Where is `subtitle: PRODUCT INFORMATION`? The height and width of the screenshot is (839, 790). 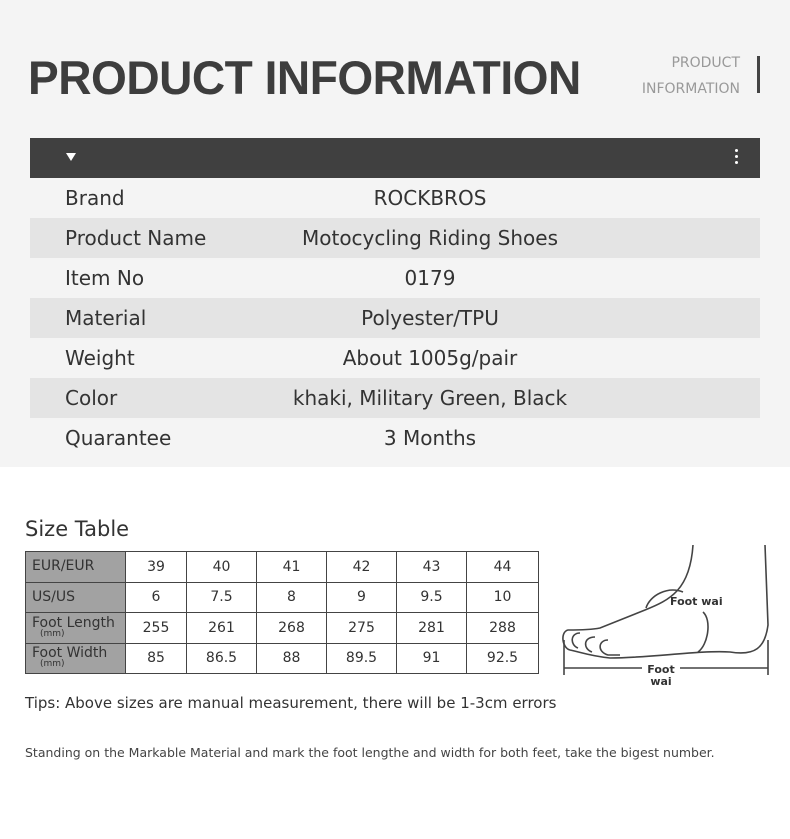
subtitle: PRODUCT INFORMATION is located at coordinates (691, 76).